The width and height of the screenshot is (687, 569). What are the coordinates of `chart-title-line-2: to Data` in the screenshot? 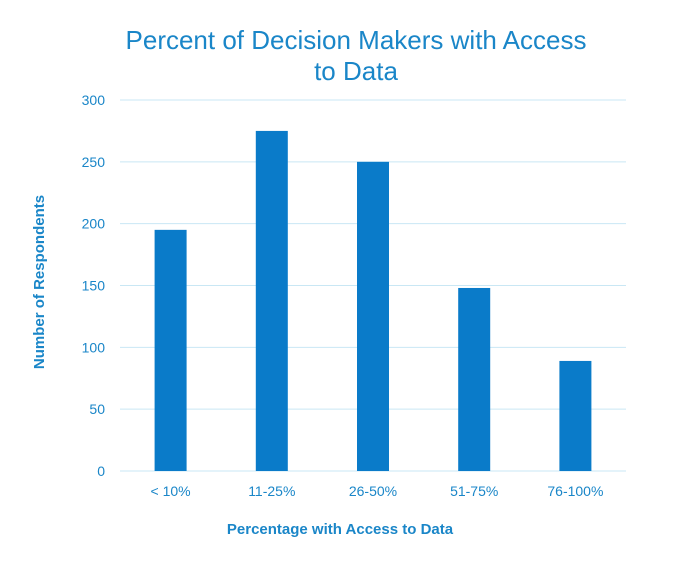 It's located at (356, 71).